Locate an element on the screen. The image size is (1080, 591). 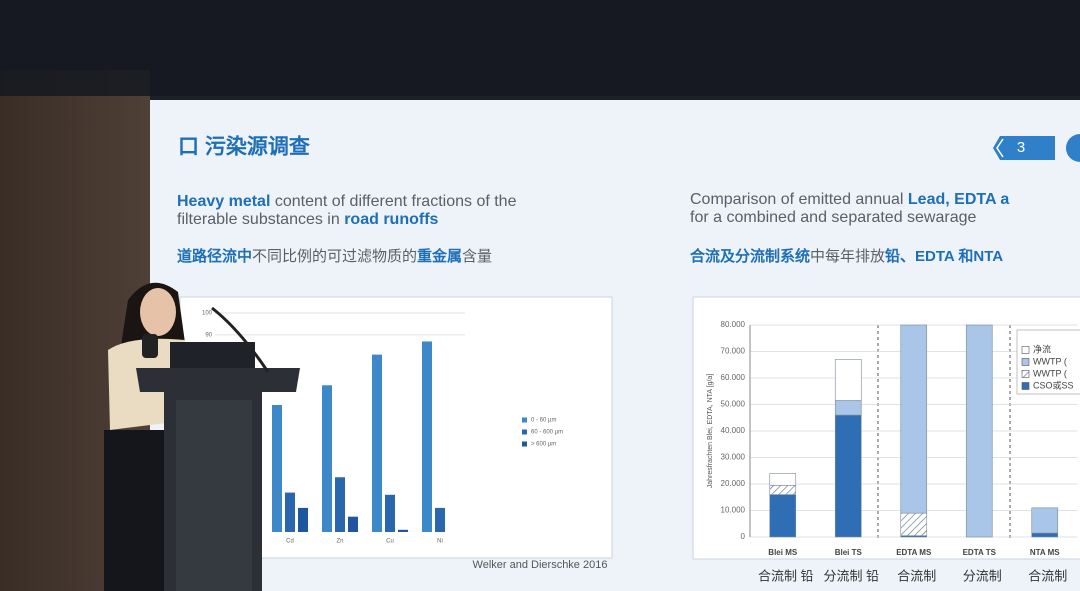
x-tick-label: Blei MS is located at coordinates (783, 552).